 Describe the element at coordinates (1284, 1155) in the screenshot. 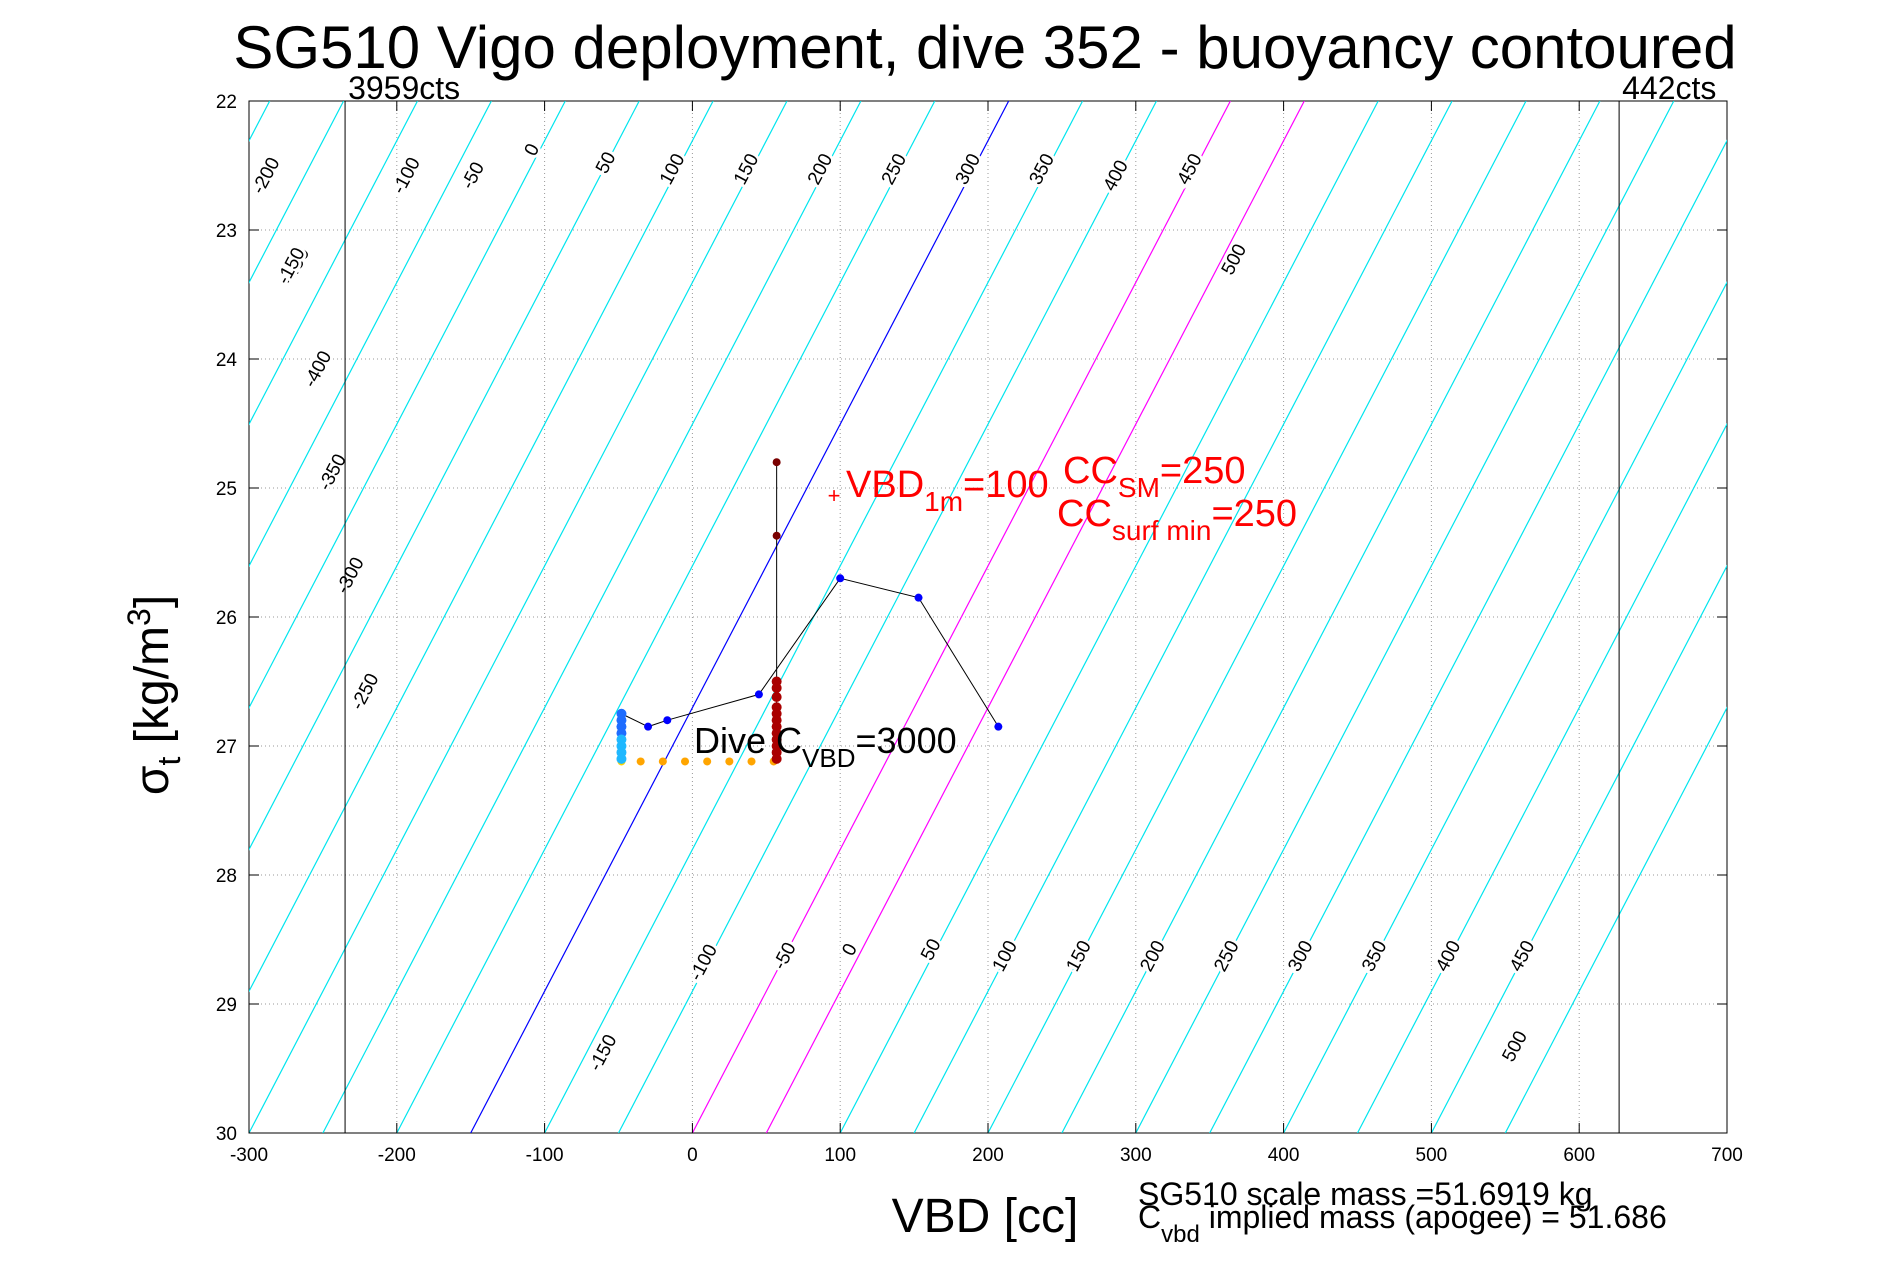

I see `x-tick-label: 400` at that location.